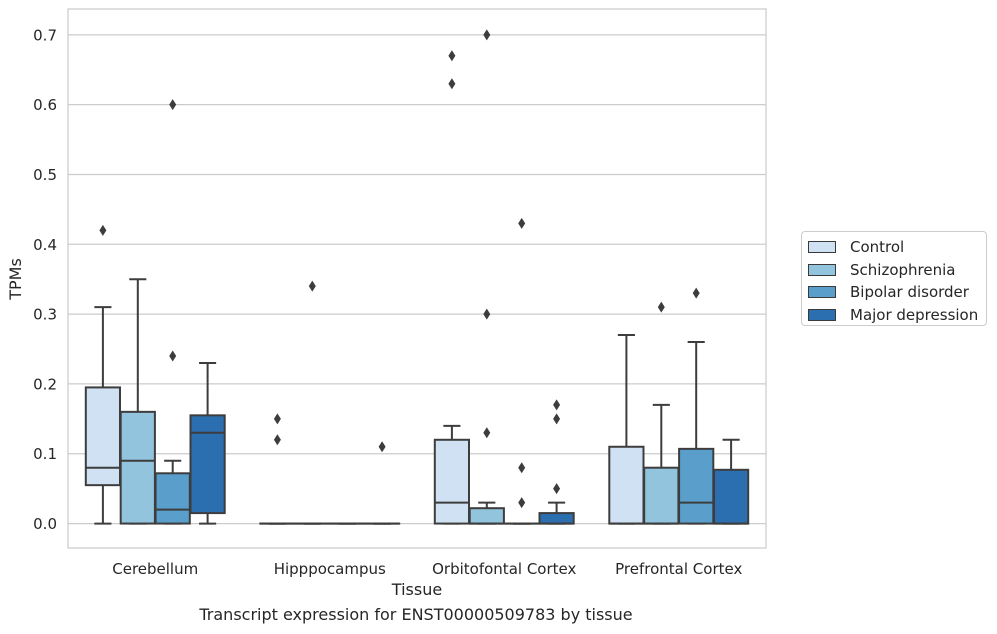  I want to click on y-tick-label: 0.5, so click(45, 175).